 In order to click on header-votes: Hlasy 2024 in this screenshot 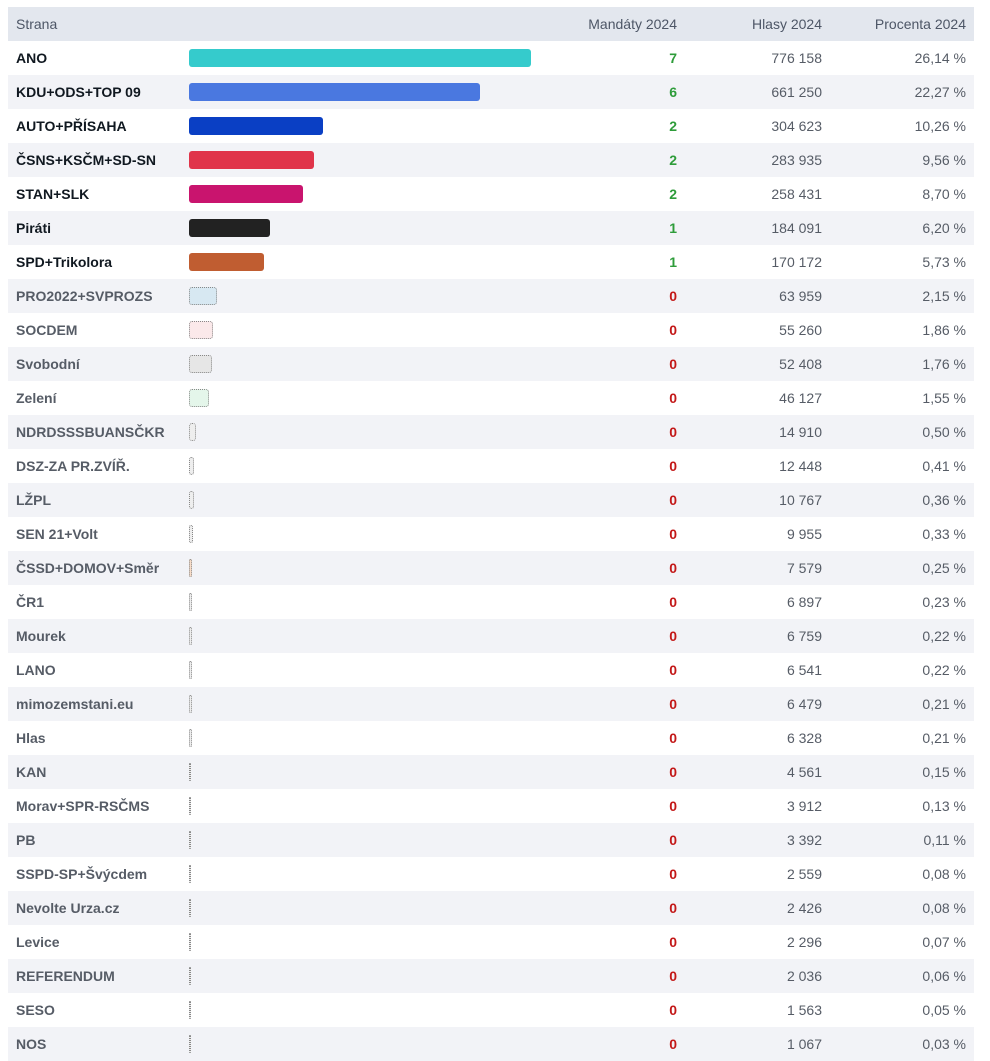, I will do `click(757, 24)`.